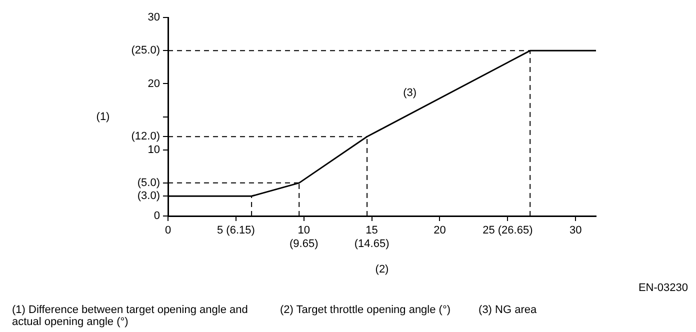 The image size is (696, 332). I want to click on y-tick-label: (5.0), so click(148, 182).